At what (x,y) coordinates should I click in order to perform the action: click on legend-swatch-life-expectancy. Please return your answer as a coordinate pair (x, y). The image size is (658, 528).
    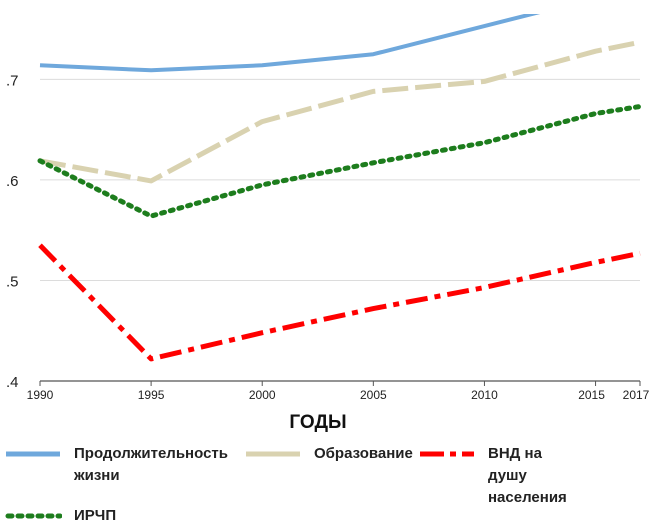
    Looking at the image, I should click on (33, 454).